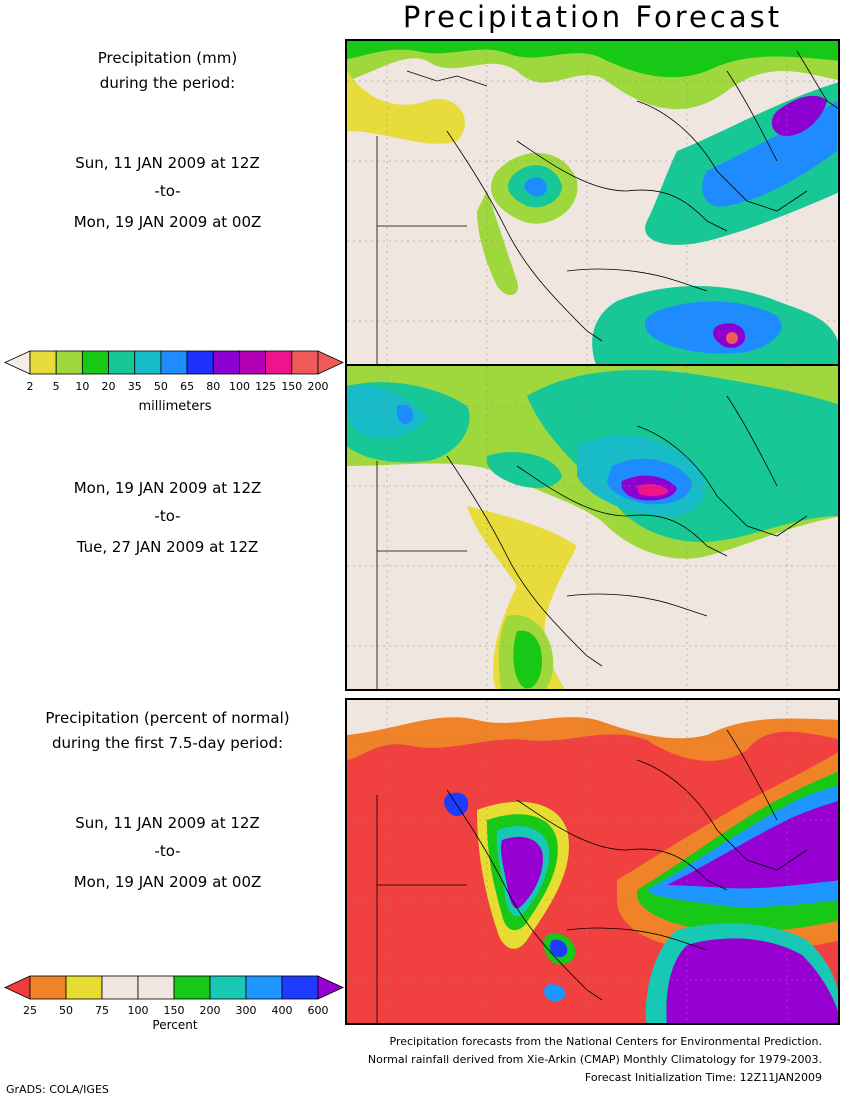 This screenshot has height=1100, width=850. I want to click on colorbar-tick-label: 20, so click(108, 386).